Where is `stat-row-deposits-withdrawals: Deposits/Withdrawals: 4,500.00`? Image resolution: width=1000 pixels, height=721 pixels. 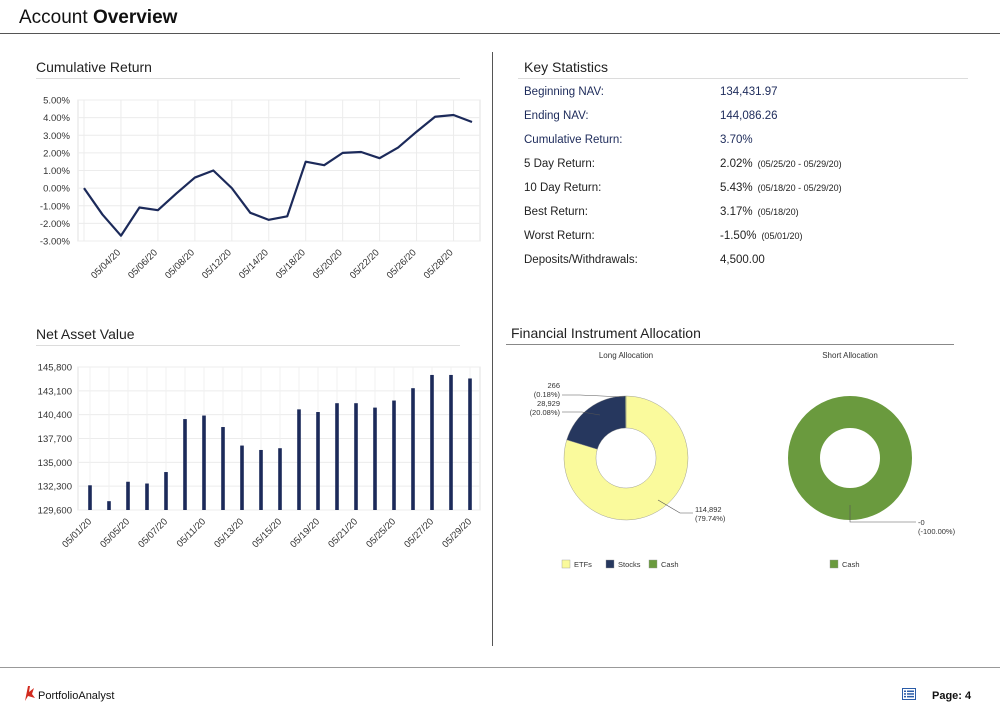
stat-row-deposits-withdrawals: Deposits/Withdrawals: 4,500.00 is located at coordinates (744, 264).